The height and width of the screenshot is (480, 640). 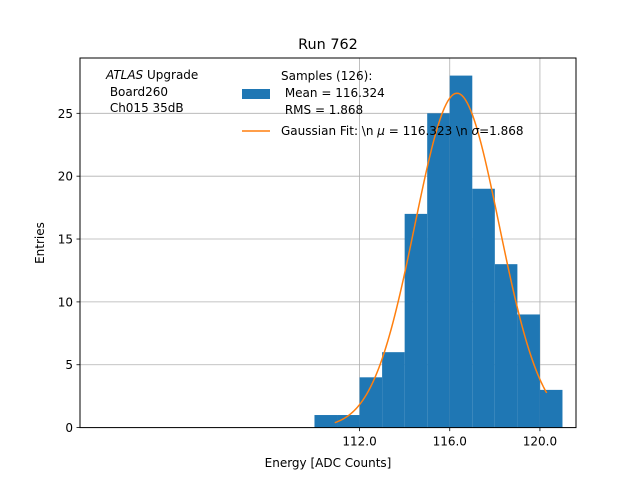 What do you see at coordinates (450, 442) in the screenshot?
I see `x-tick-label: 116.0` at bounding box center [450, 442].